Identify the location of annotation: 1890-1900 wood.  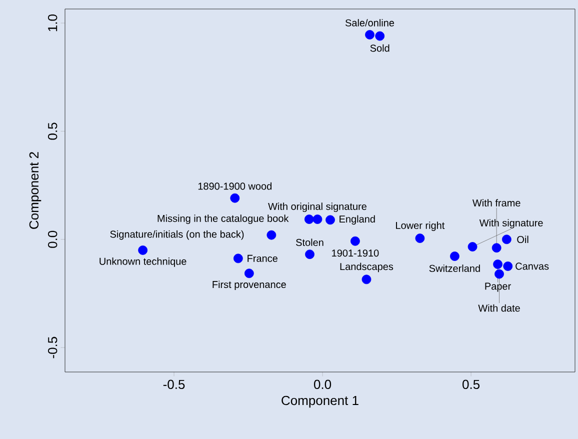
(235, 186).